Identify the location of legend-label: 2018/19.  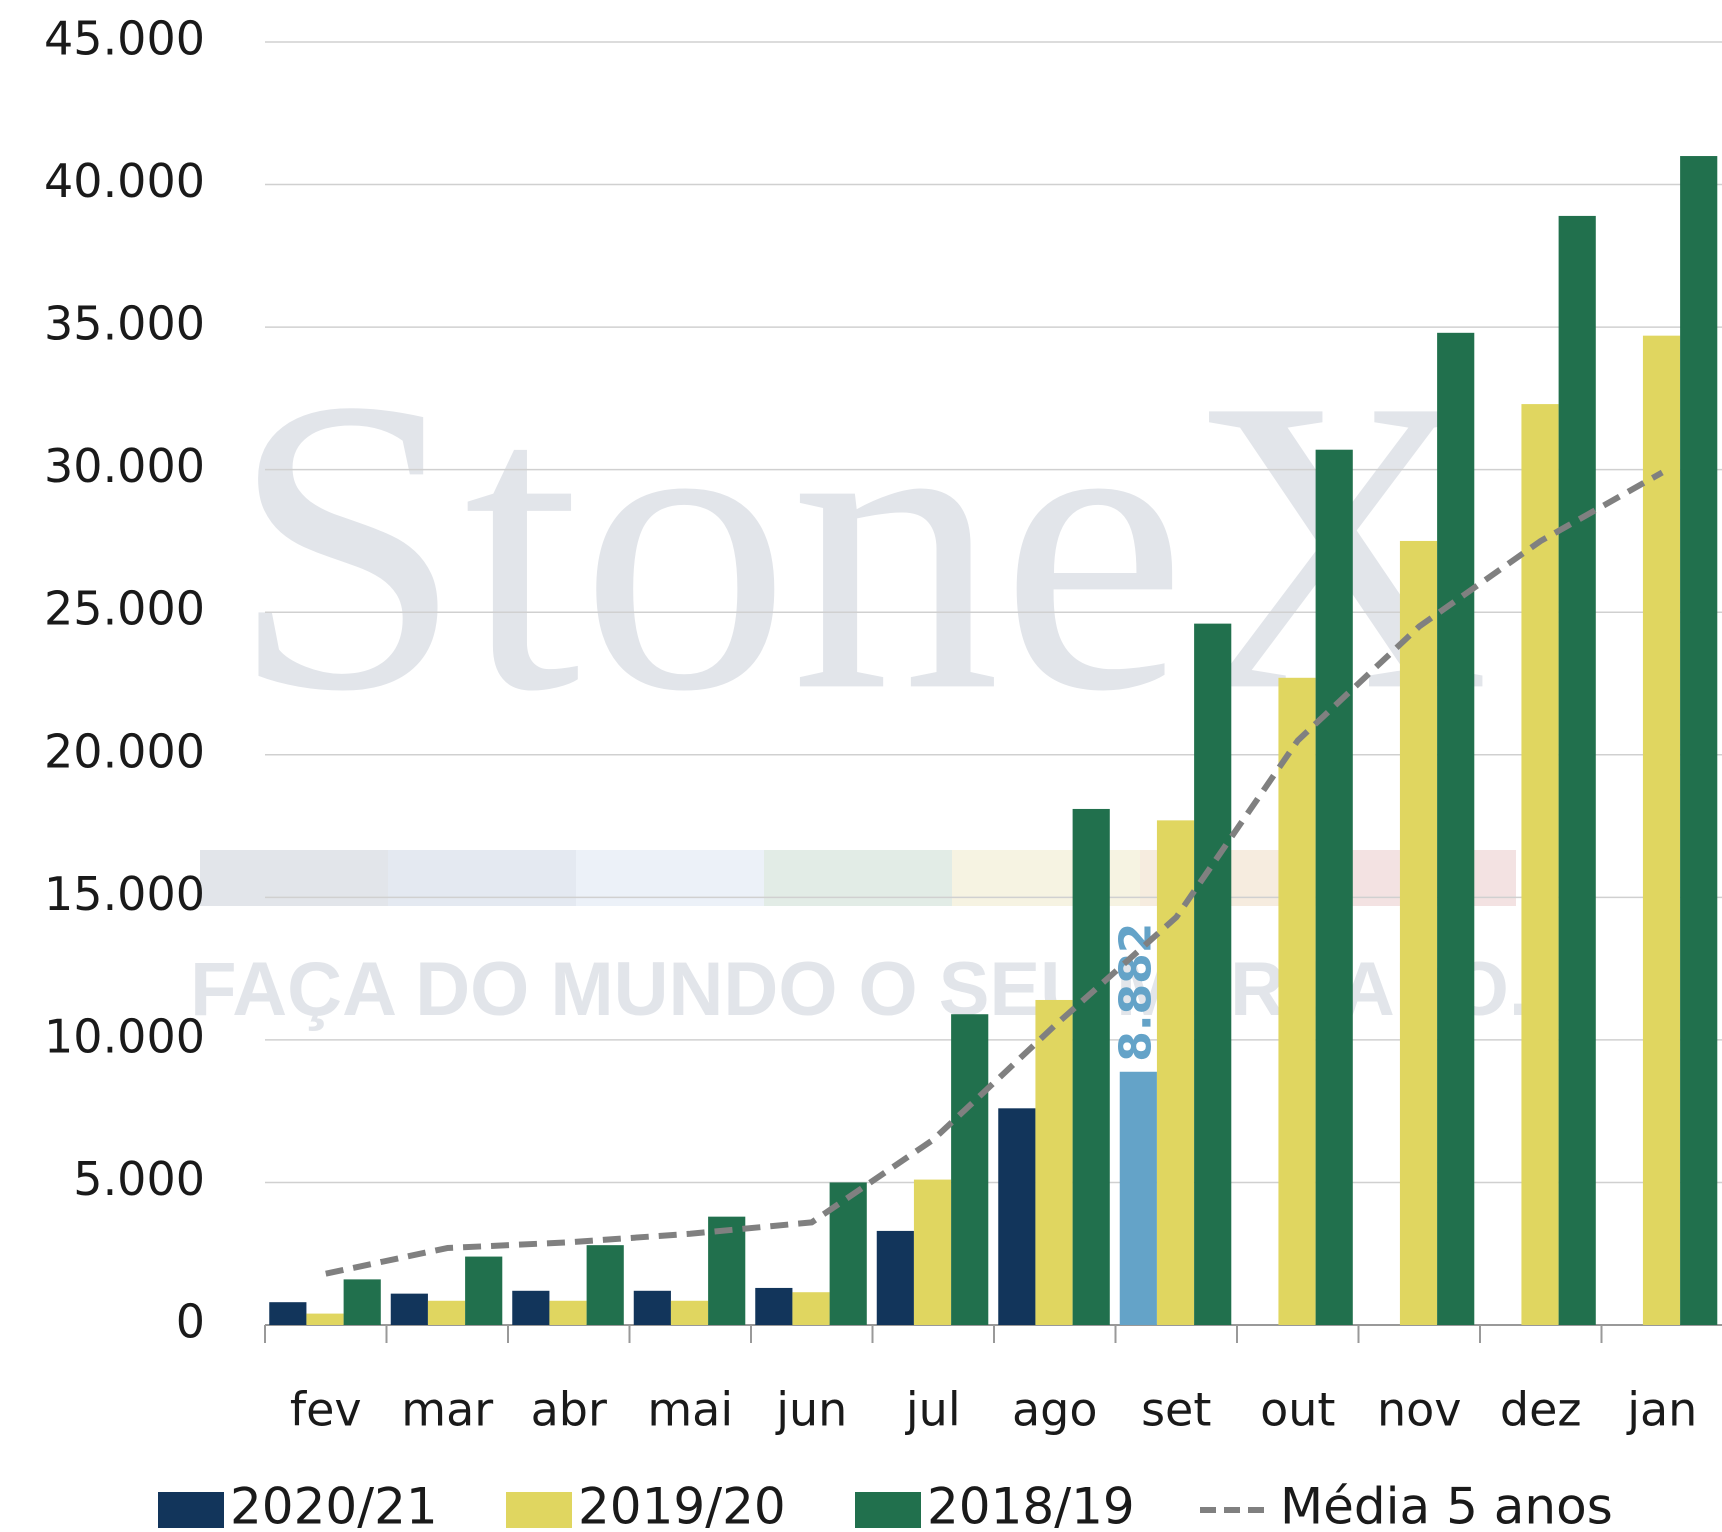
(1031, 1505).